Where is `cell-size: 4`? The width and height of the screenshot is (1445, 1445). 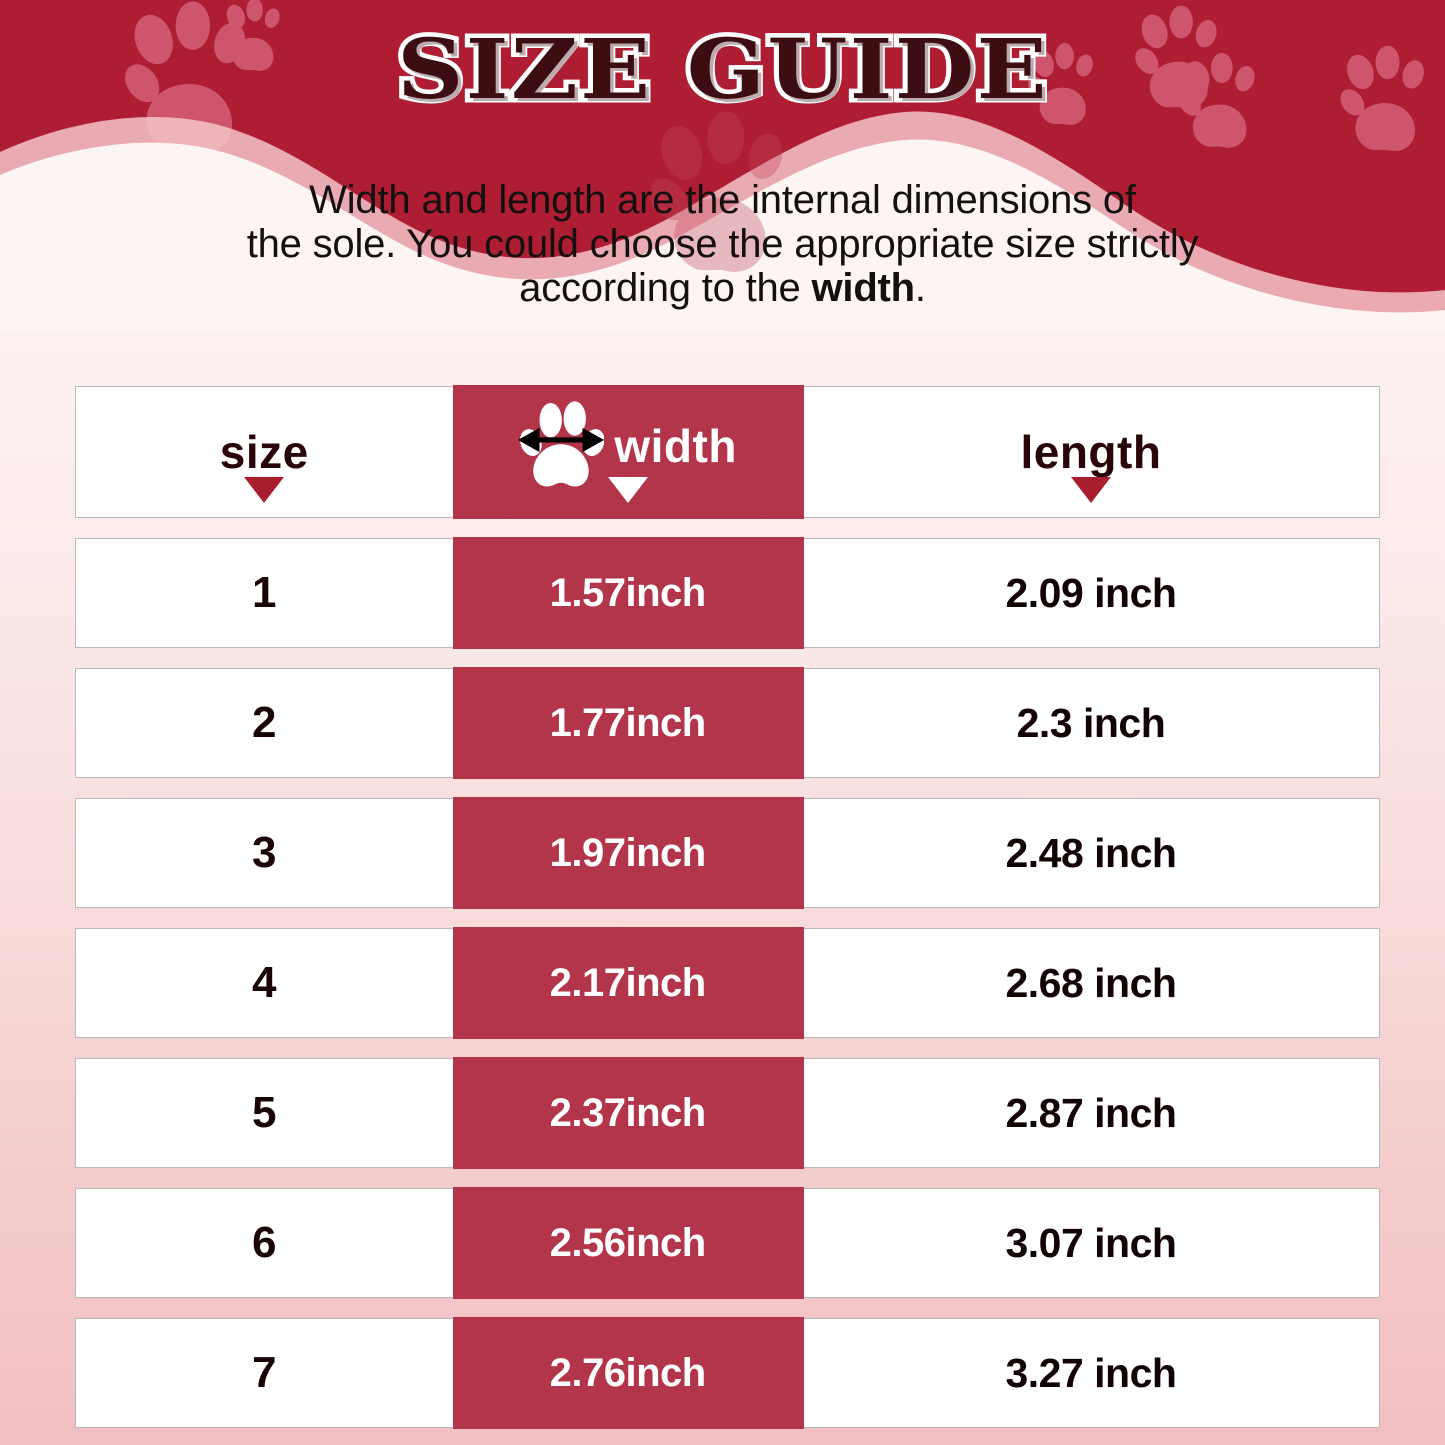
cell-size: 4 is located at coordinates (264, 983).